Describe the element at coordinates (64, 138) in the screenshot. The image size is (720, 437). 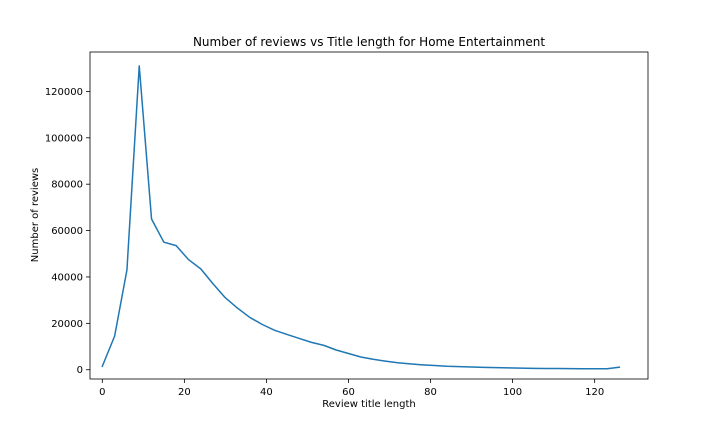
I see `y-tick-label: 100000` at that location.